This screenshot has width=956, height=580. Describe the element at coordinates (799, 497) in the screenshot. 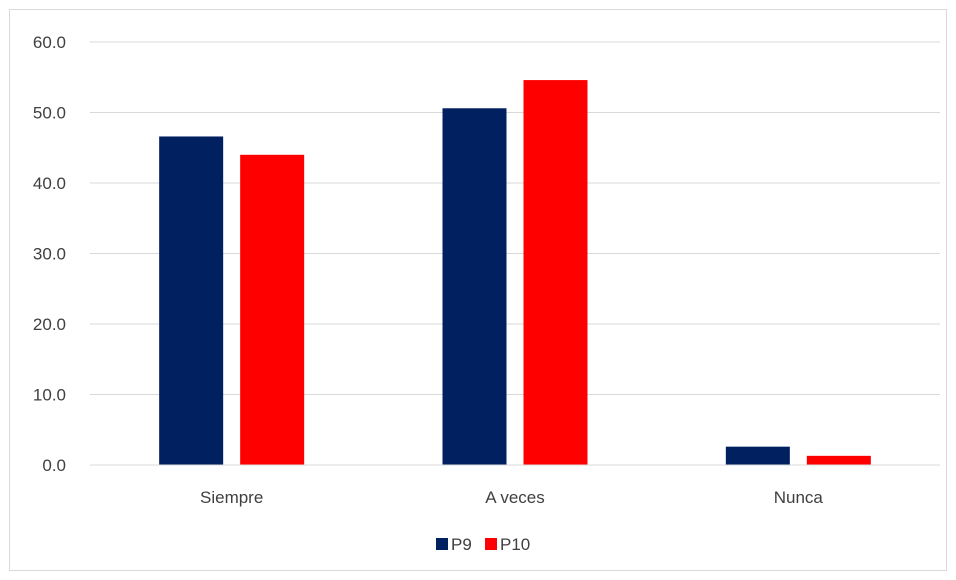

I see `x-tick-label: Nunca` at that location.